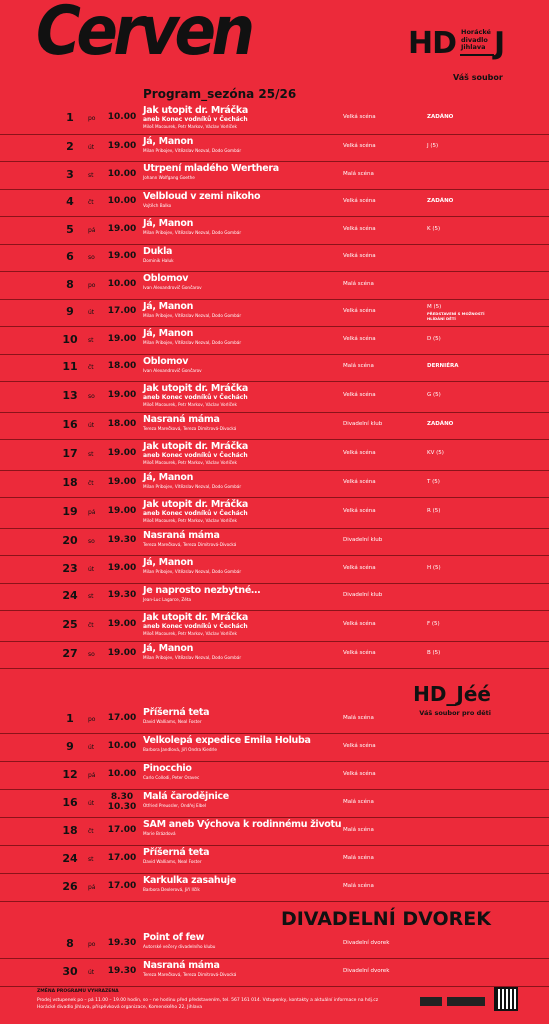 Image resolution: width=549 pixels, height=1024 pixels. Describe the element at coordinates (433, 146) in the screenshot. I see `note: J (5)` at that location.